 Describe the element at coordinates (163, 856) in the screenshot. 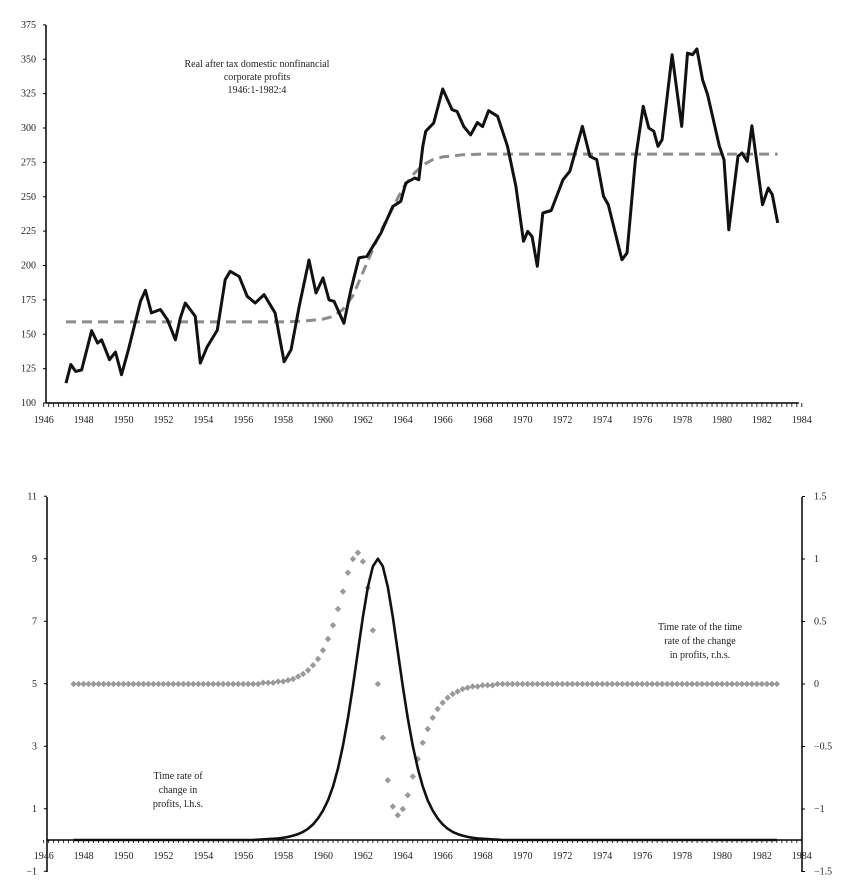

I see `x-tick-label: 1952` at that location.